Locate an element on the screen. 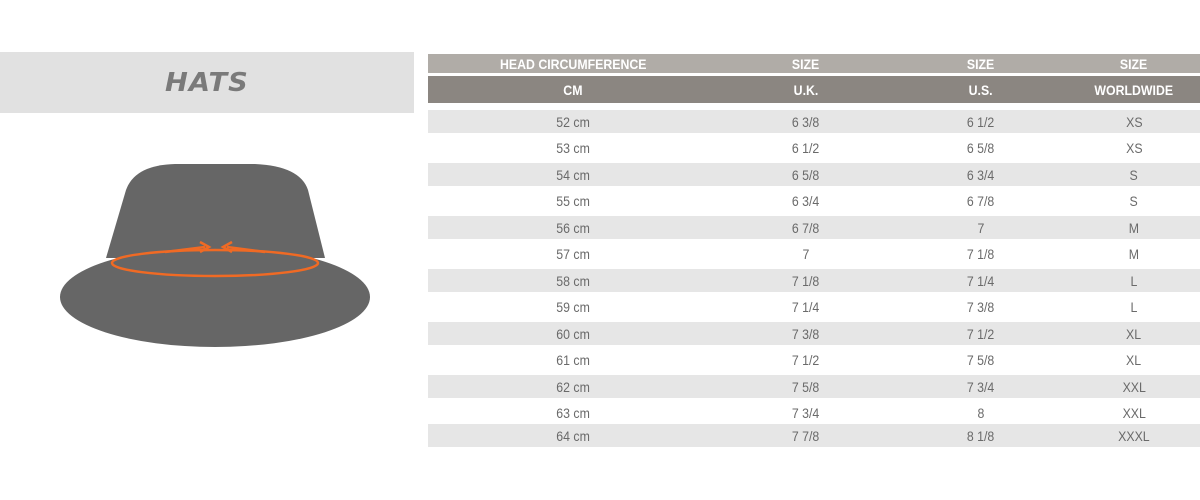 The width and height of the screenshot is (1200, 500). header-worldwide: WORLDWIDE is located at coordinates (1134, 90).